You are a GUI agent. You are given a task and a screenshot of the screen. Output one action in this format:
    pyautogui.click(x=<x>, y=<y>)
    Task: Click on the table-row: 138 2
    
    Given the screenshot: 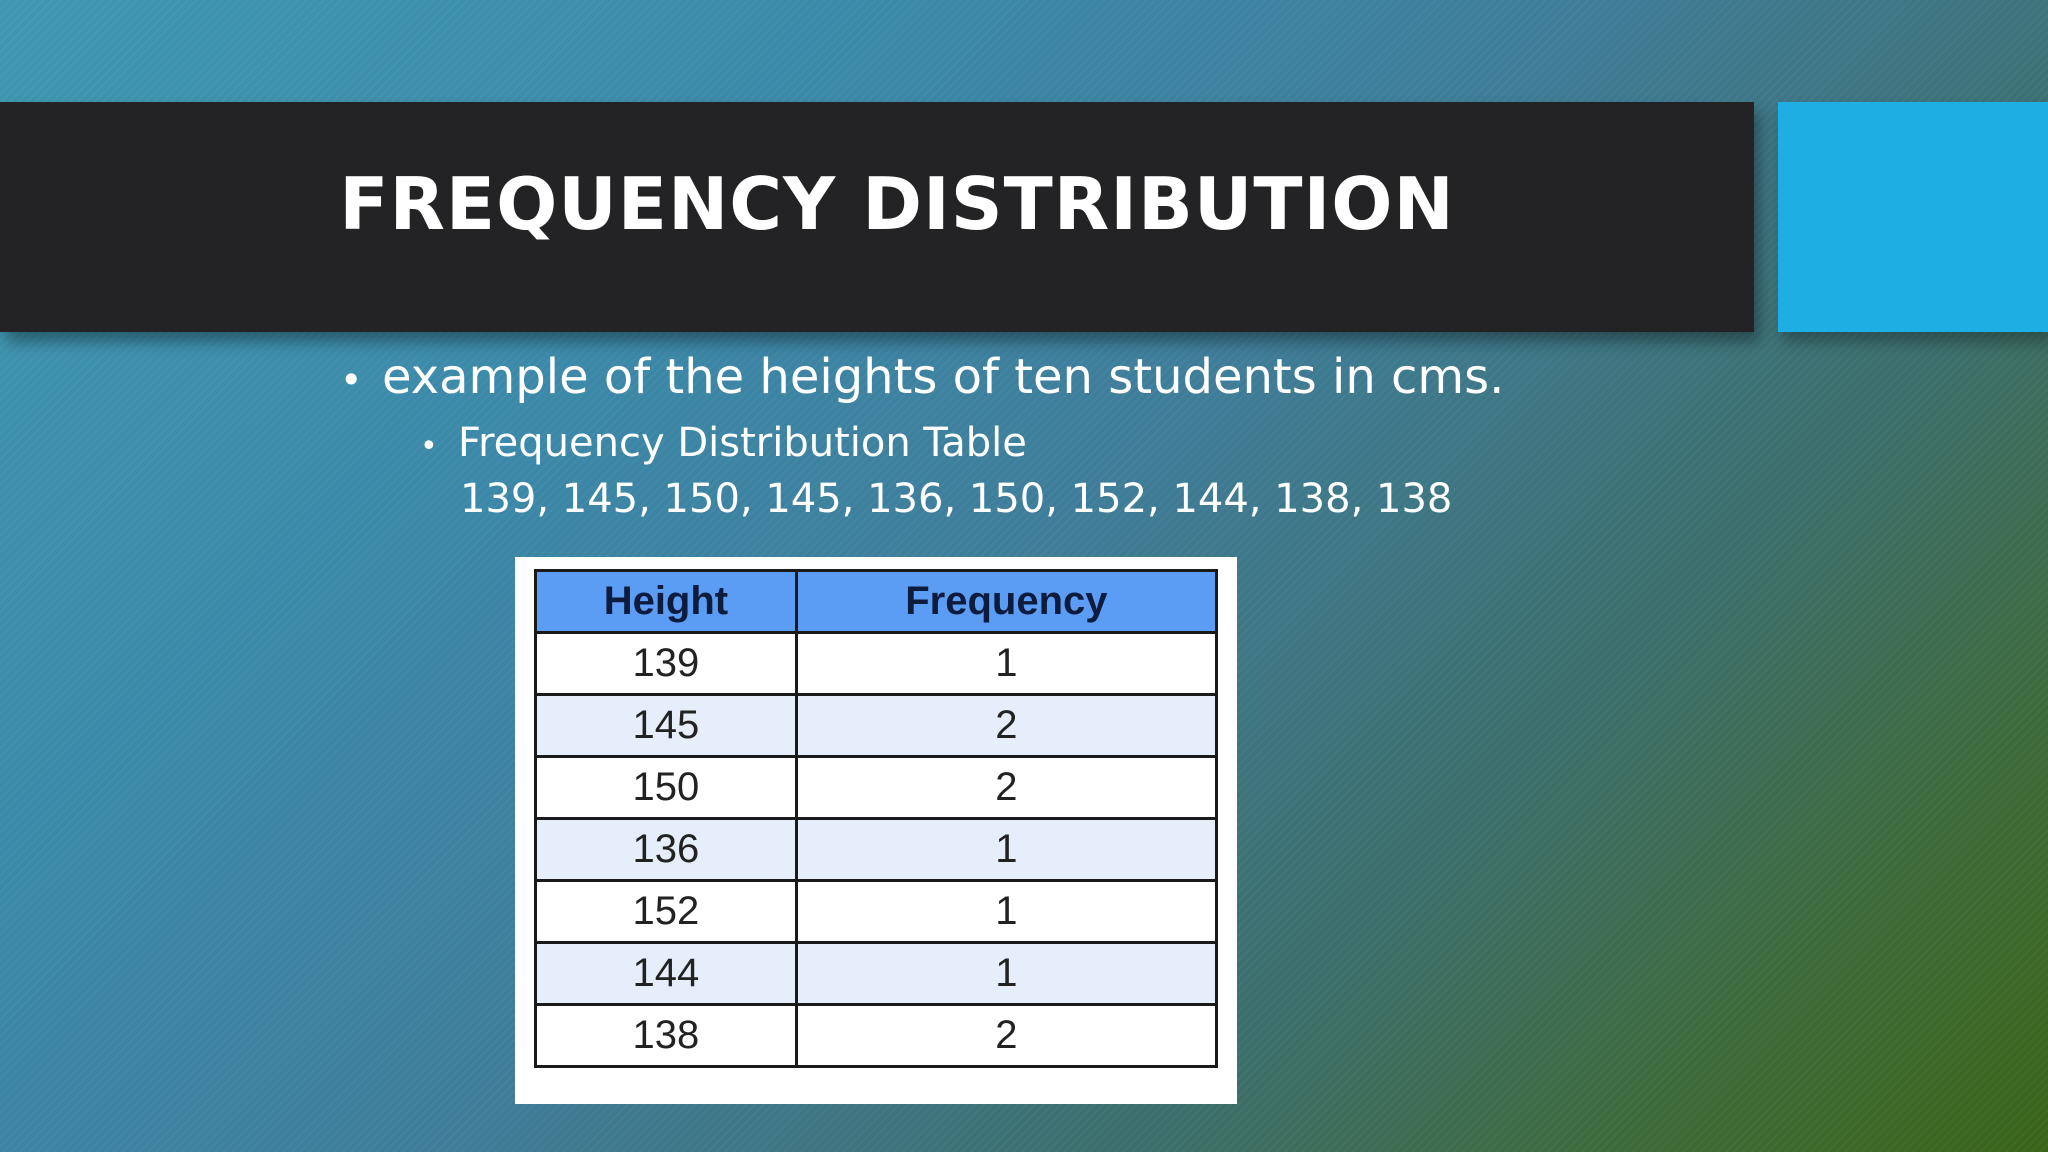 What is the action you would take?
    pyautogui.click(x=876, y=1035)
    